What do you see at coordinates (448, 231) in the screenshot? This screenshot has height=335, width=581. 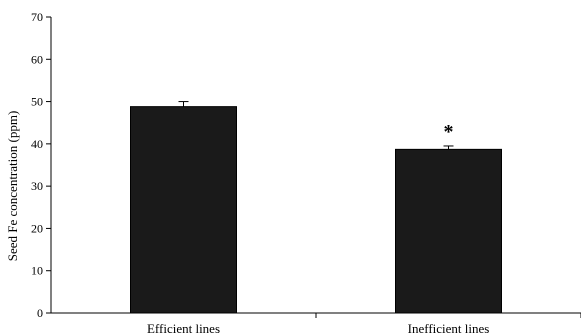 I see `bar-inefficient-lines` at bounding box center [448, 231].